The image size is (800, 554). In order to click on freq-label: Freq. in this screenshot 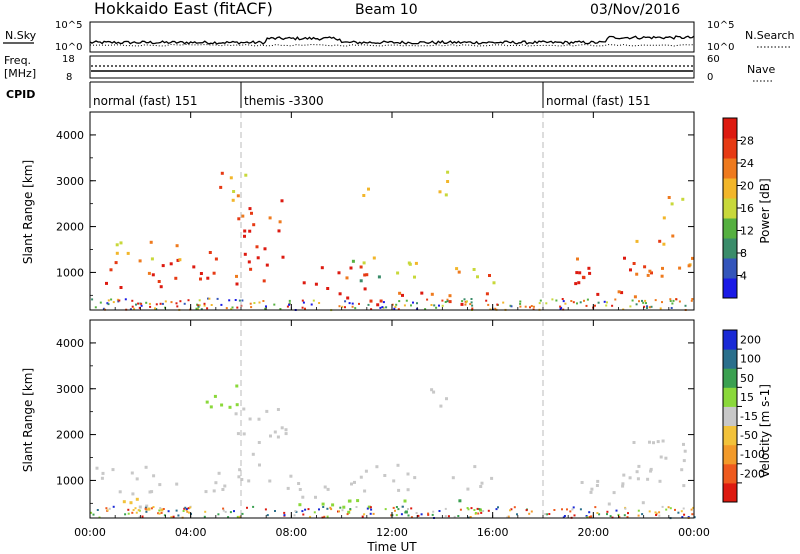, I will do `click(17, 60)`.